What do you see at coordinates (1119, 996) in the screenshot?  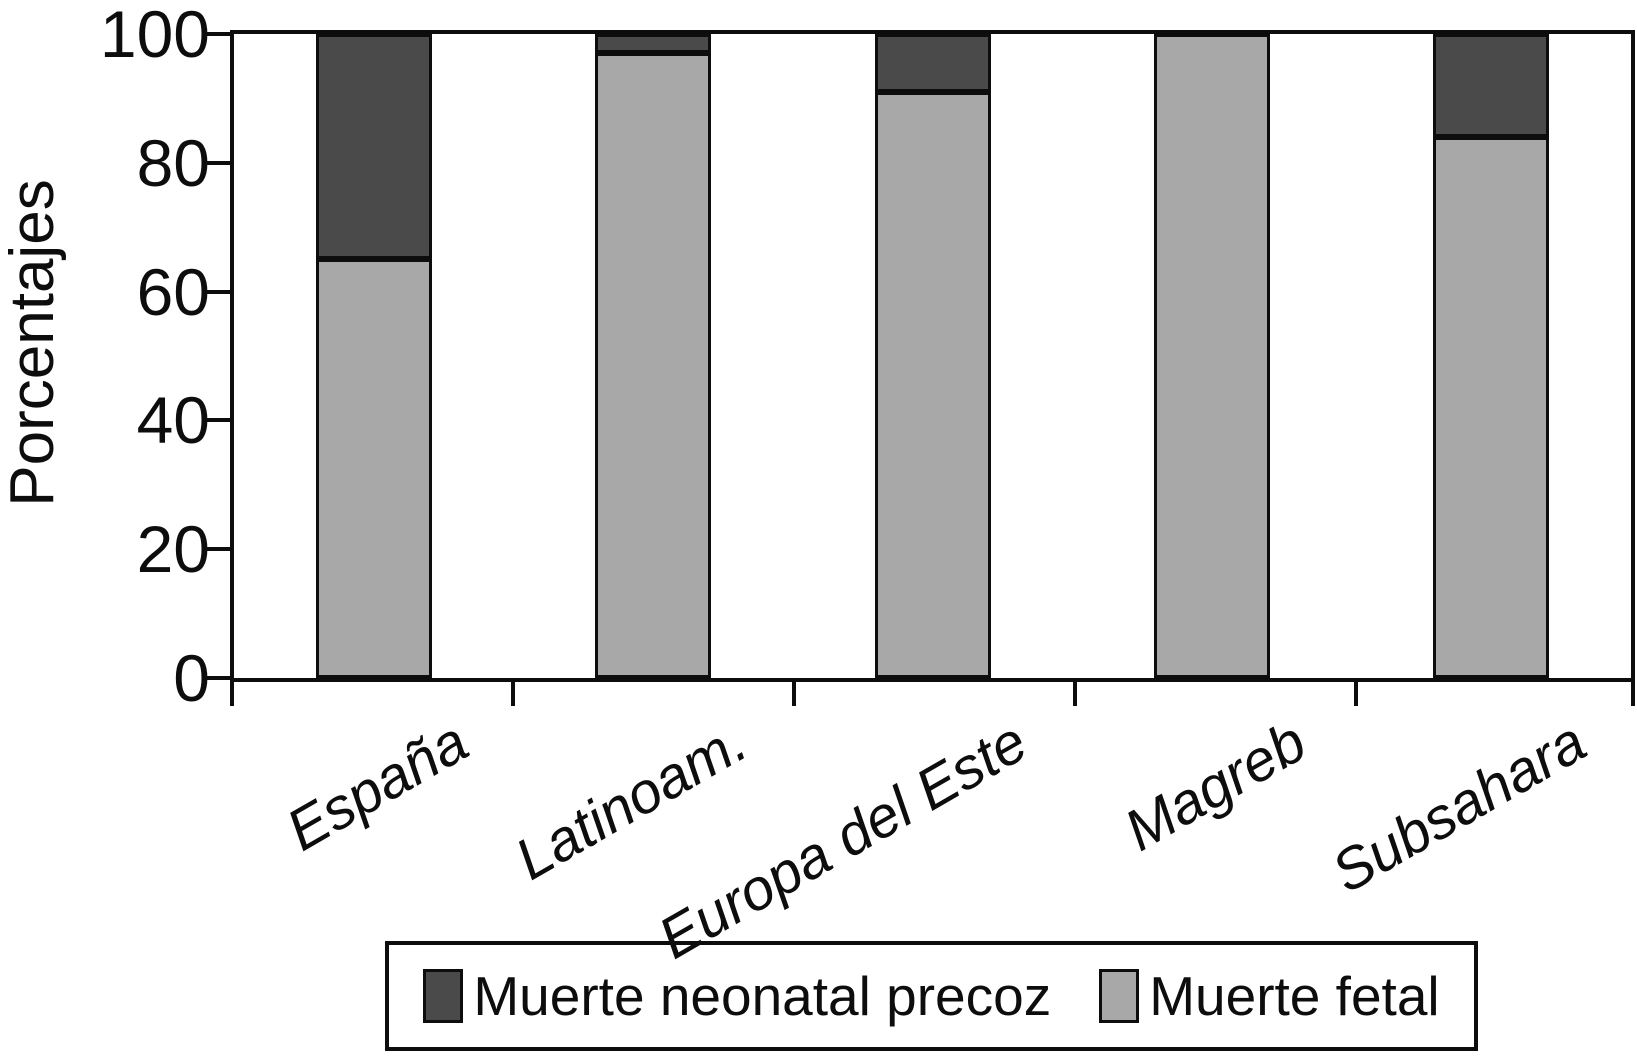 I see `legend-swatch-fetal-icon` at bounding box center [1119, 996].